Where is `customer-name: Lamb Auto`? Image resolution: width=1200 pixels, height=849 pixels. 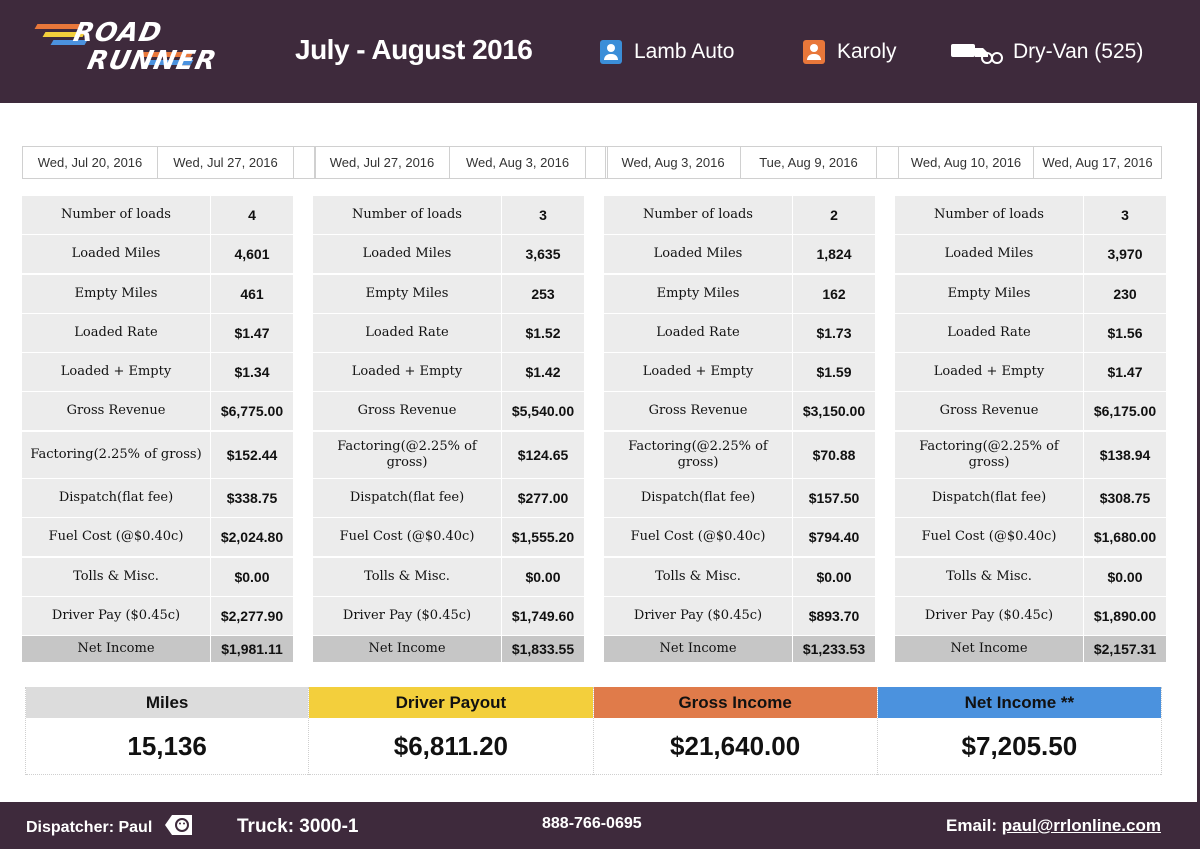 customer-name: Lamb Auto is located at coordinates (684, 51).